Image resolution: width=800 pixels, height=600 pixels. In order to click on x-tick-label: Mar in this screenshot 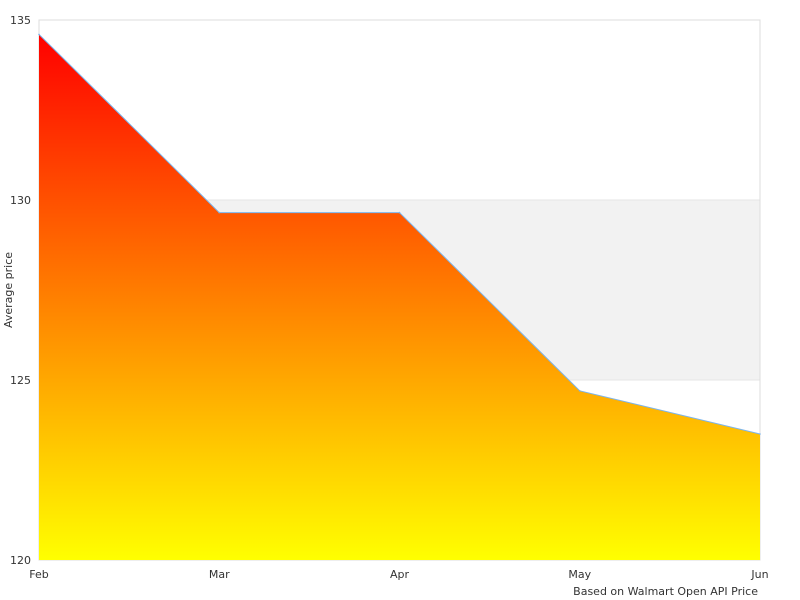, I will do `click(219, 574)`.